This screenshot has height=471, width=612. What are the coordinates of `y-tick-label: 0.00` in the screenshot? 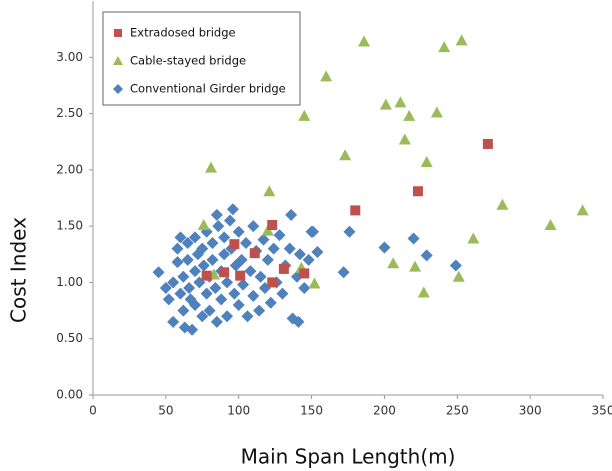 It's located at (69, 395).